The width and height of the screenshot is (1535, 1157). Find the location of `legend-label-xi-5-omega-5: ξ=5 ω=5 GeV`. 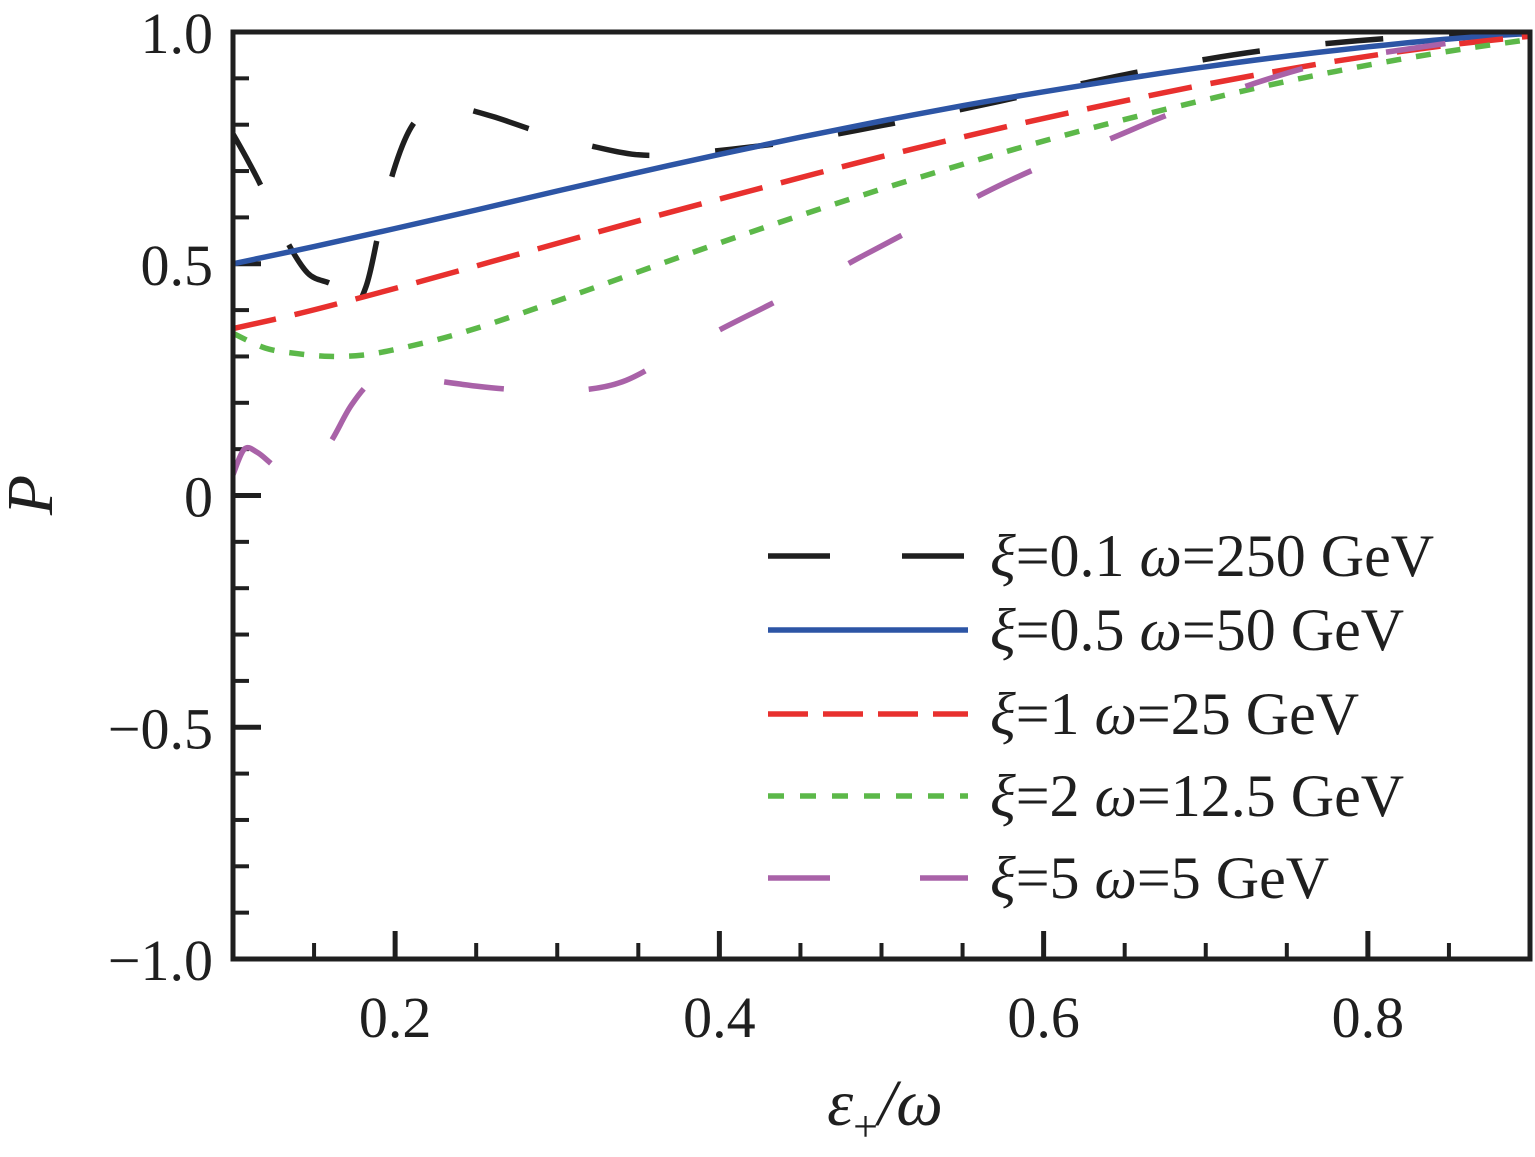

legend-label-xi-5-omega-5: ξ=5 ω=5 GeV is located at coordinates (1159, 878).